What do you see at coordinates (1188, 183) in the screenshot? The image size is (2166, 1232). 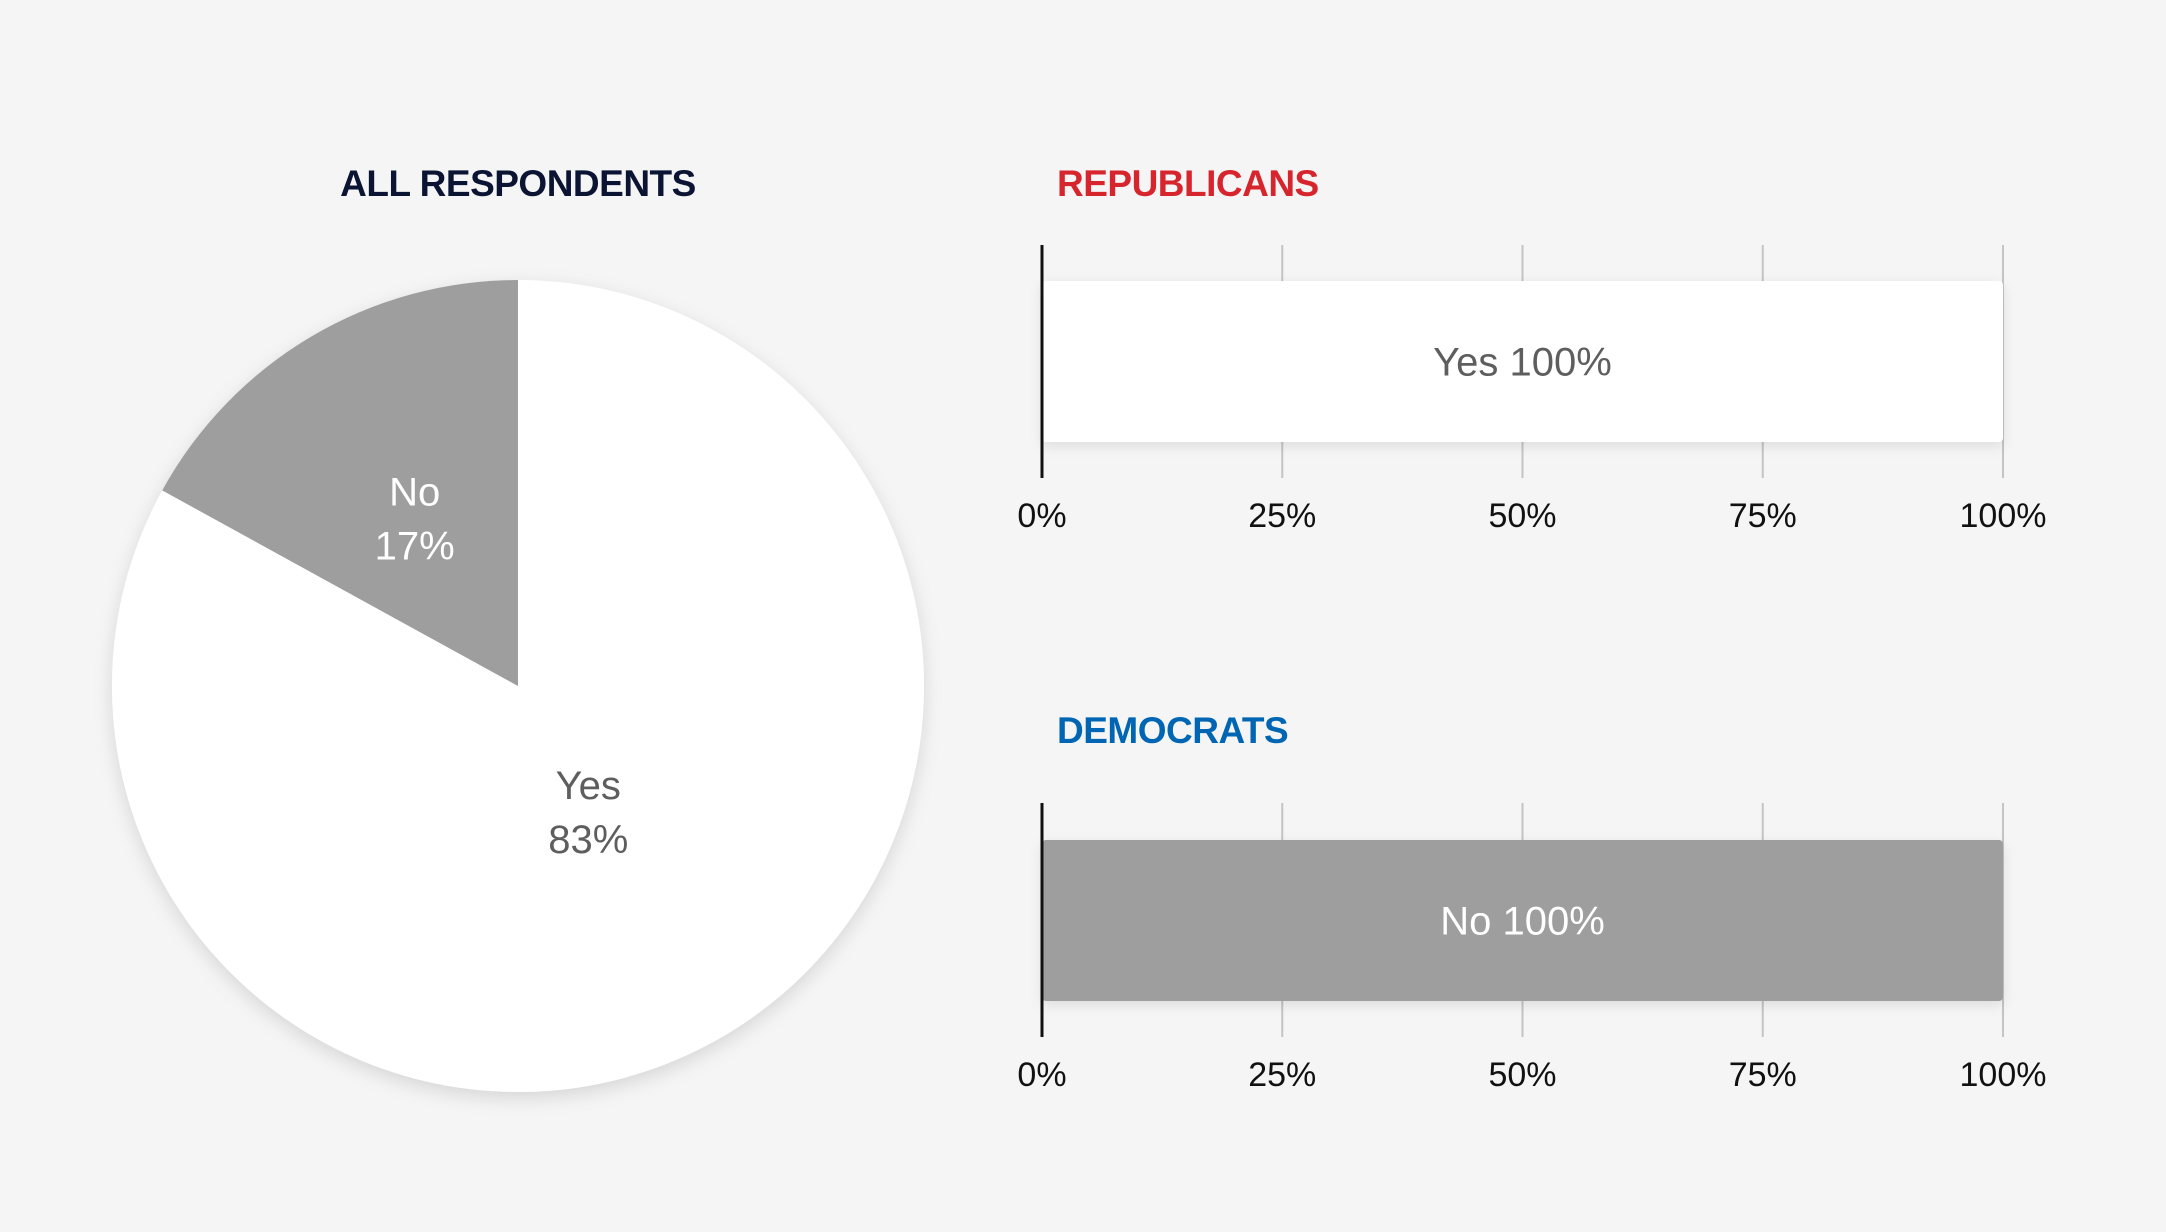 I see `republicans-title: REPUBLICANS` at bounding box center [1188, 183].